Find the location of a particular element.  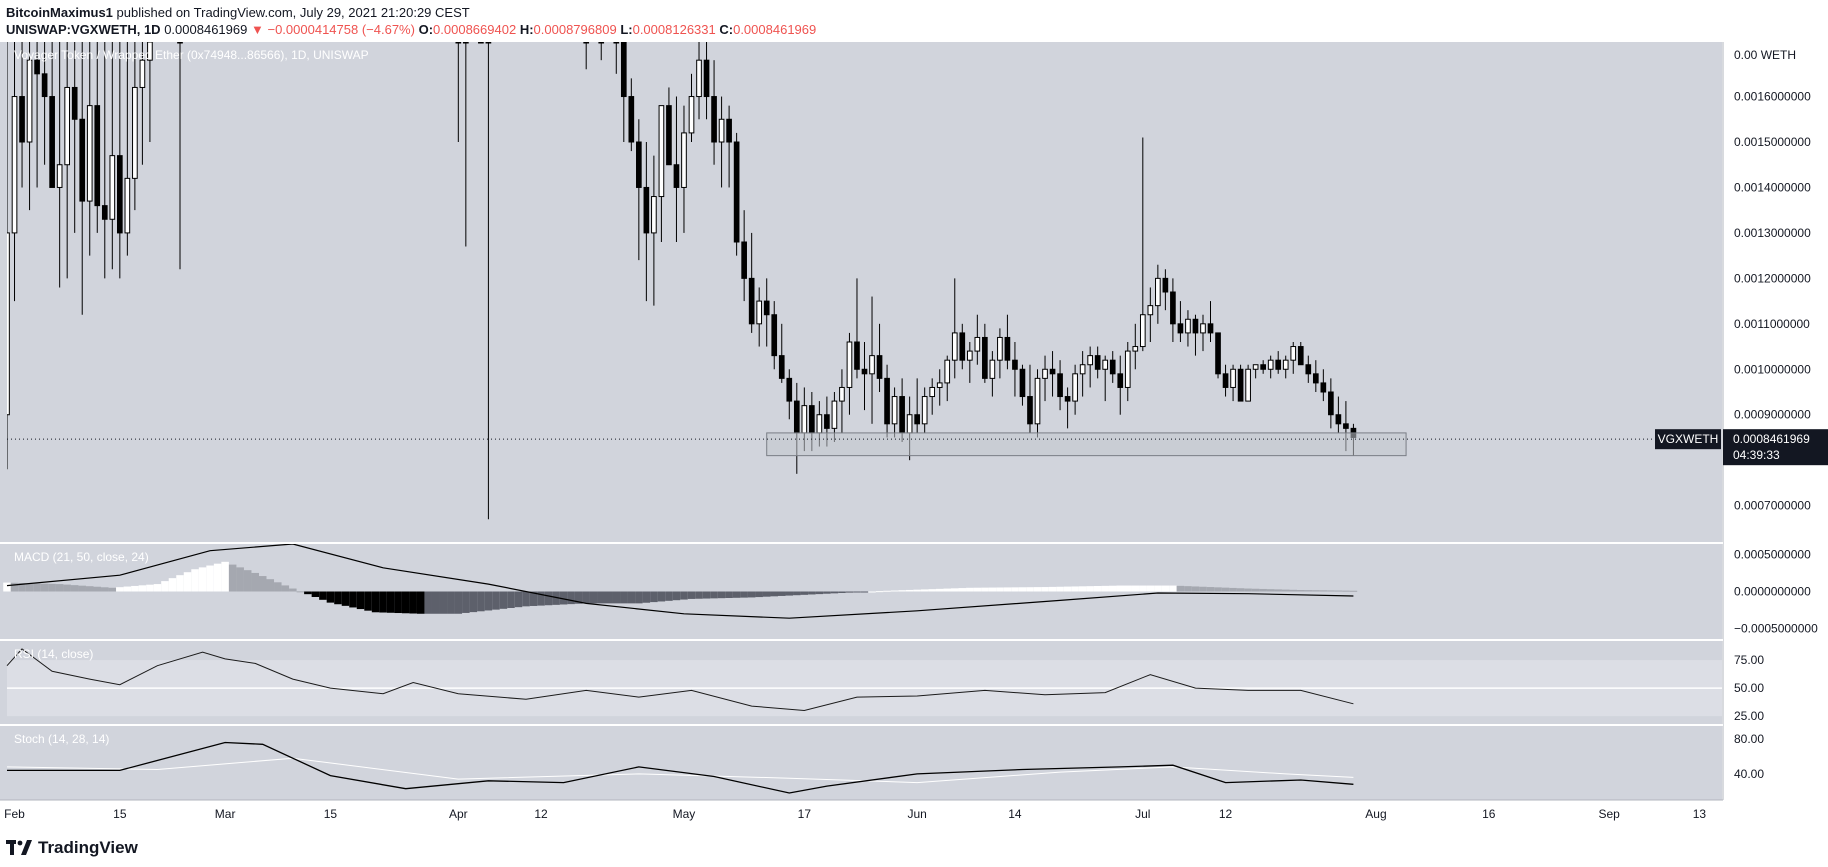

price-tick-label: 0.0011000000 is located at coordinates (1772, 324).